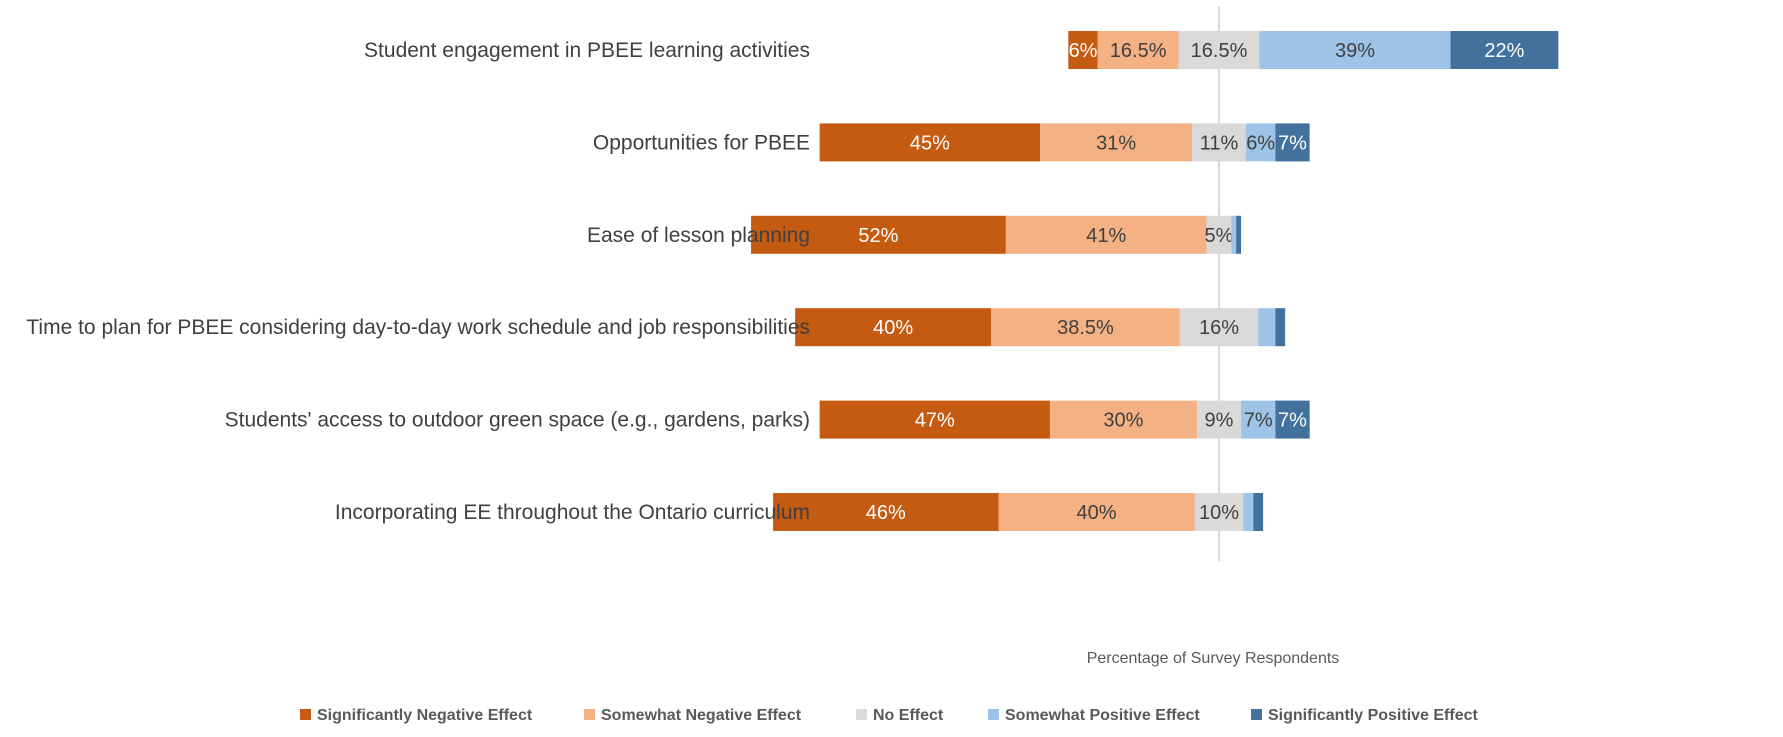  What do you see at coordinates (425, 715) in the screenshot?
I see `legend-label: Significantly Negative Effect` at bounding box center [425, 715].